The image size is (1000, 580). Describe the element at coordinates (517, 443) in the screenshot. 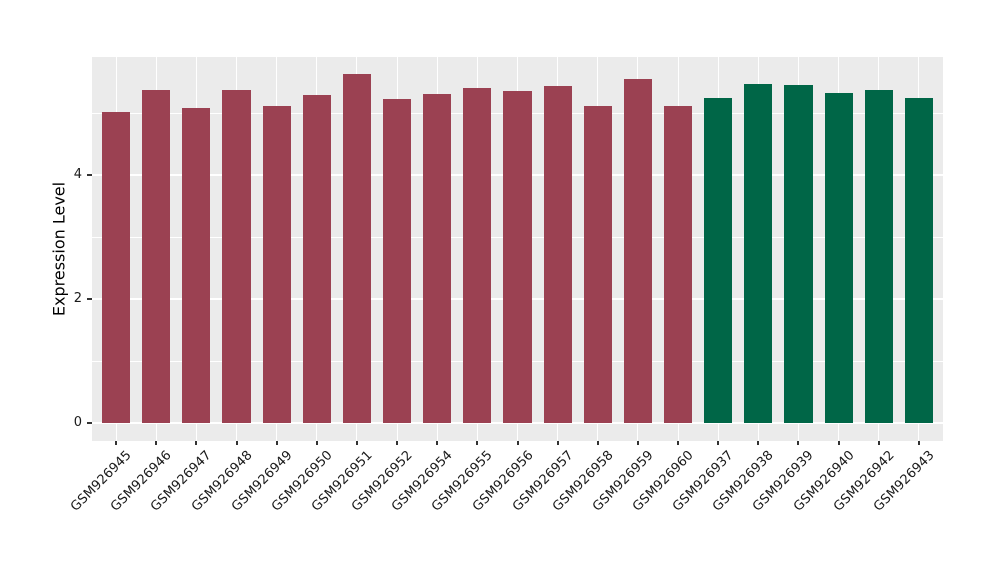

I see `x-tick-GSM926956` at that location.